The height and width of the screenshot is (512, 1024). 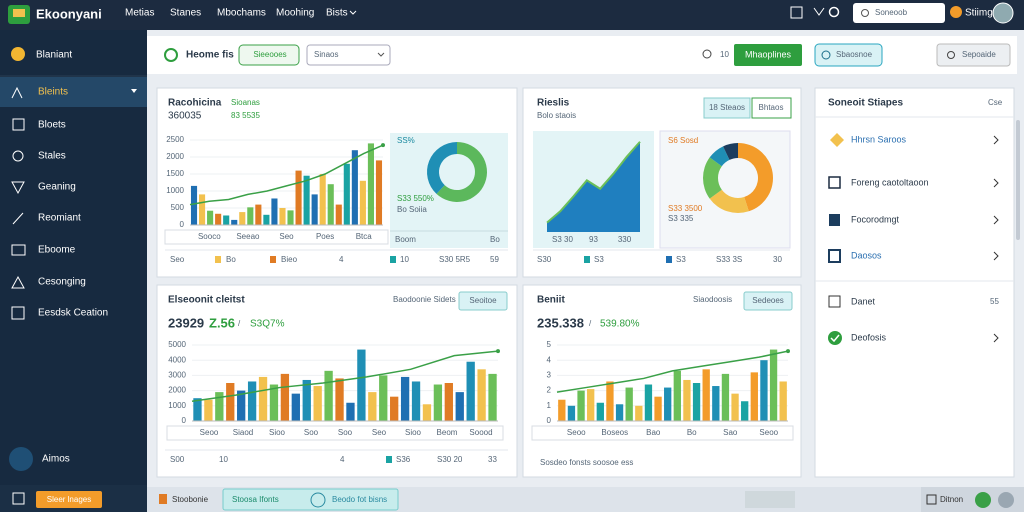 What do you see at coordinates (231, 259) in the screenshot?
I see `legend-item: Bo` at bounding box center [231, 259].